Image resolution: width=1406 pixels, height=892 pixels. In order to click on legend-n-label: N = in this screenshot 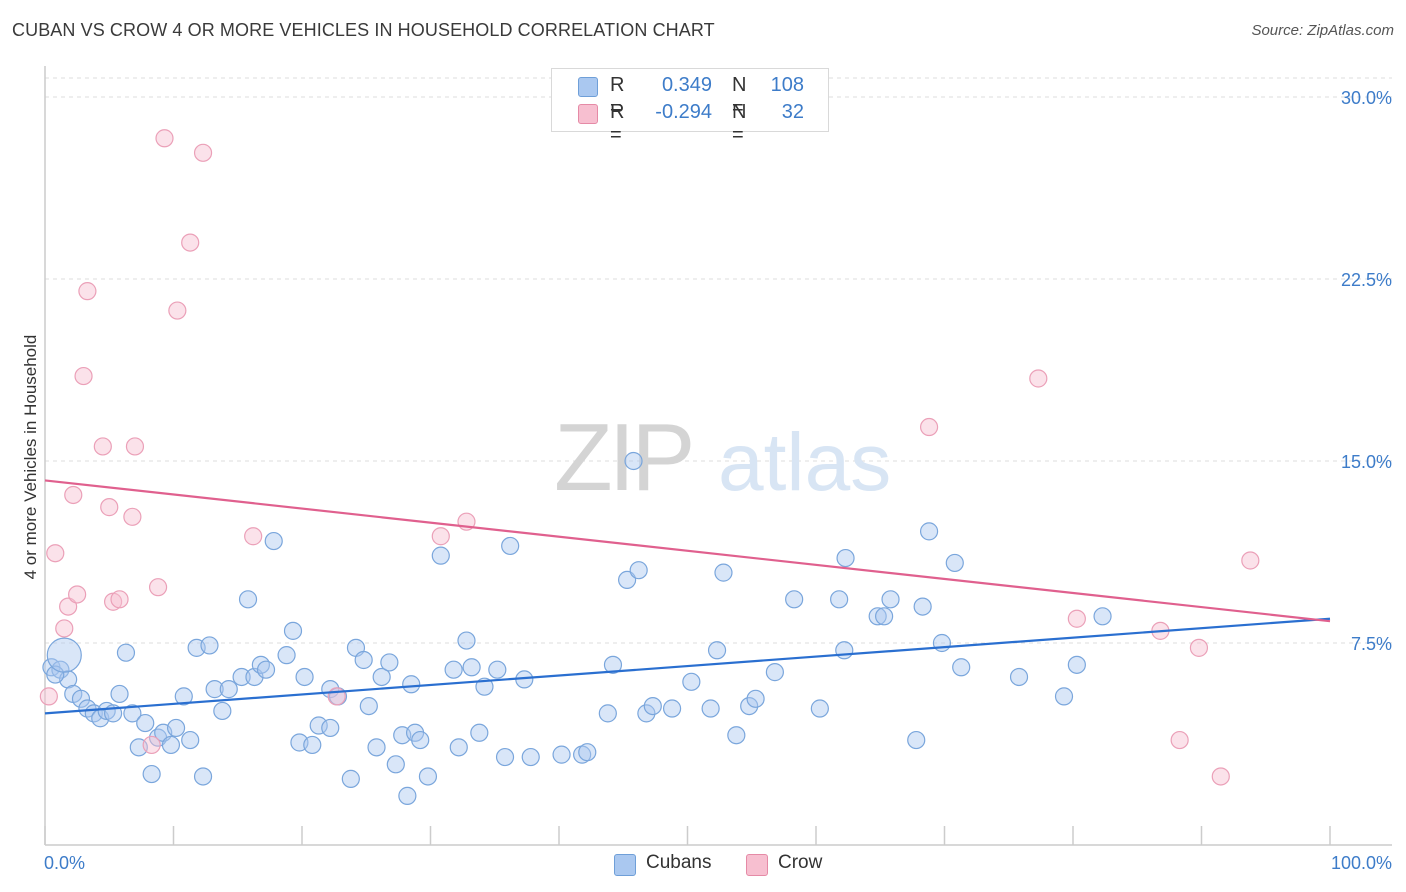, I will do `click(739, 123)`.